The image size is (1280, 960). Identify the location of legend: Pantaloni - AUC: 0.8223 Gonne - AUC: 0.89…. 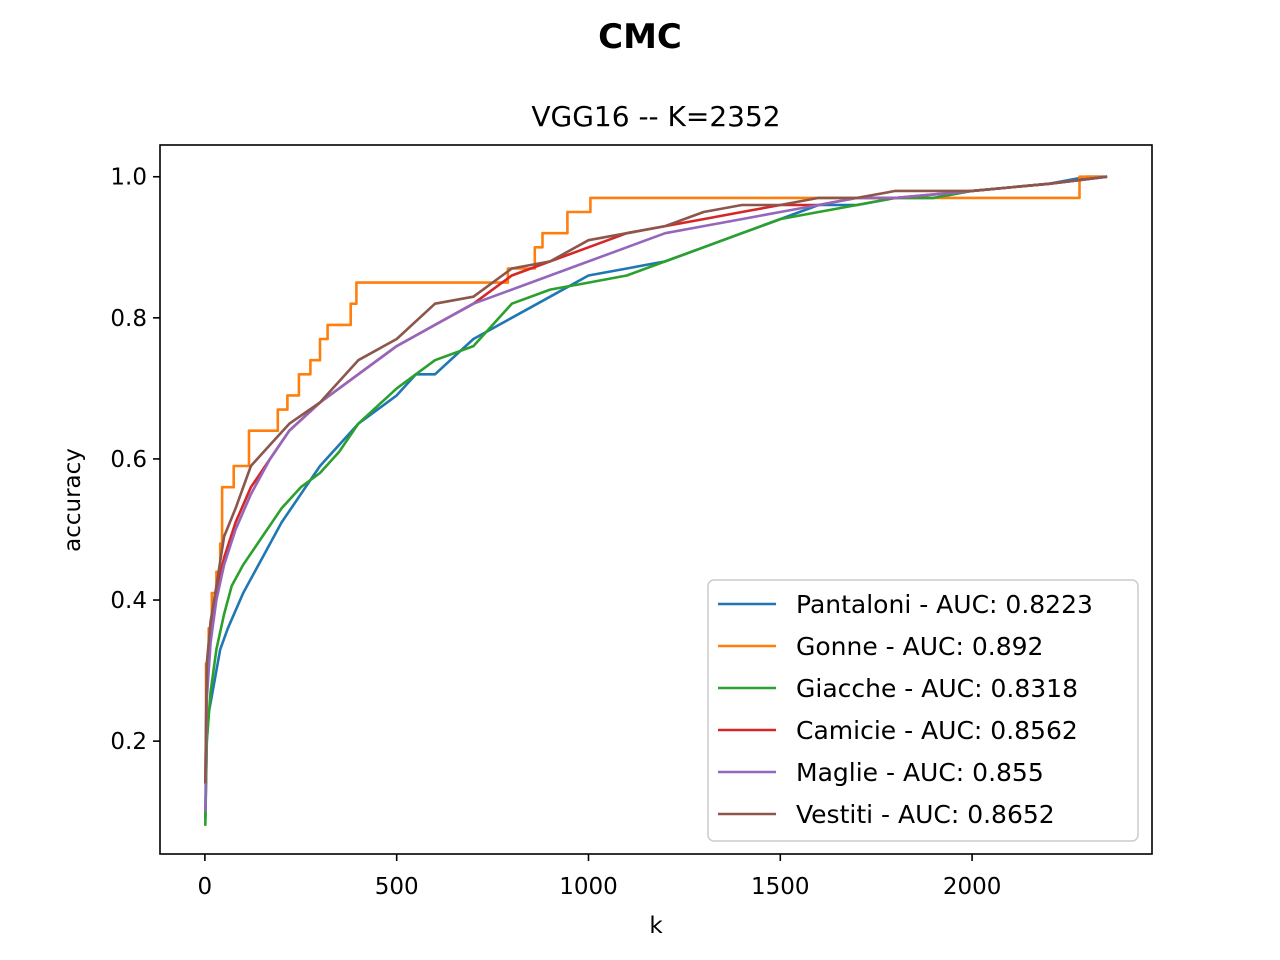
(923, 710).